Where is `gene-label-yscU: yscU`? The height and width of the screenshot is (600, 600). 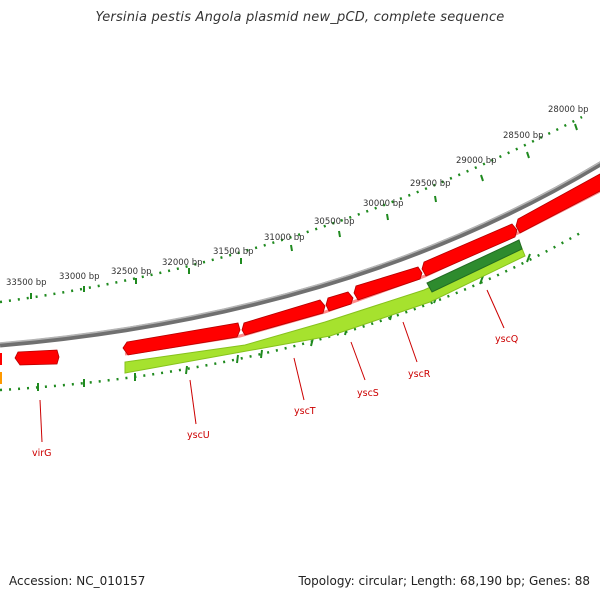 gene-label-yscU: yscU is located at coordinates (198, 435).